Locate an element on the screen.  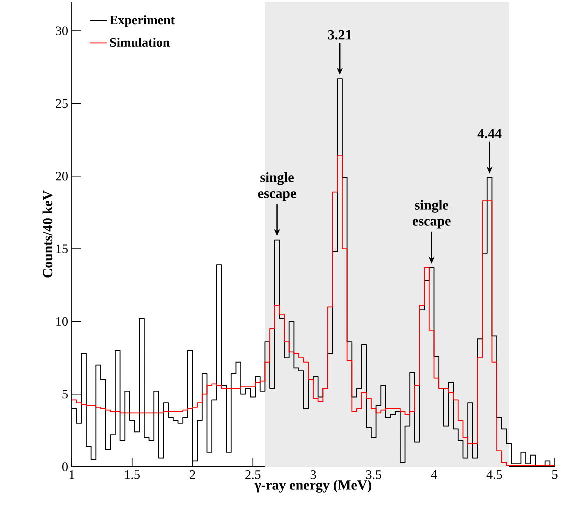
x-tick-label: 1.5 is located at coordinates (132, 475).